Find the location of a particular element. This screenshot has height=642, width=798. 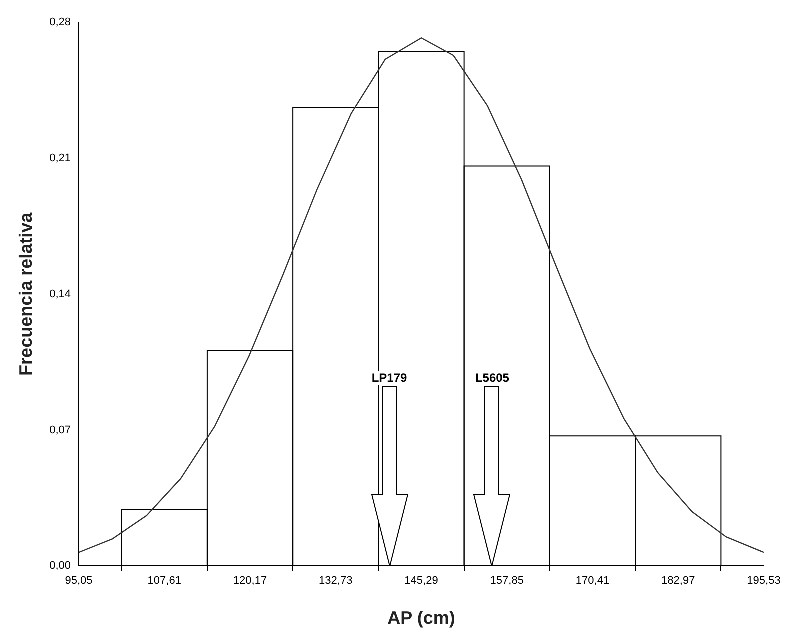

annotation: LP179 is located at coordinates (390, 377).